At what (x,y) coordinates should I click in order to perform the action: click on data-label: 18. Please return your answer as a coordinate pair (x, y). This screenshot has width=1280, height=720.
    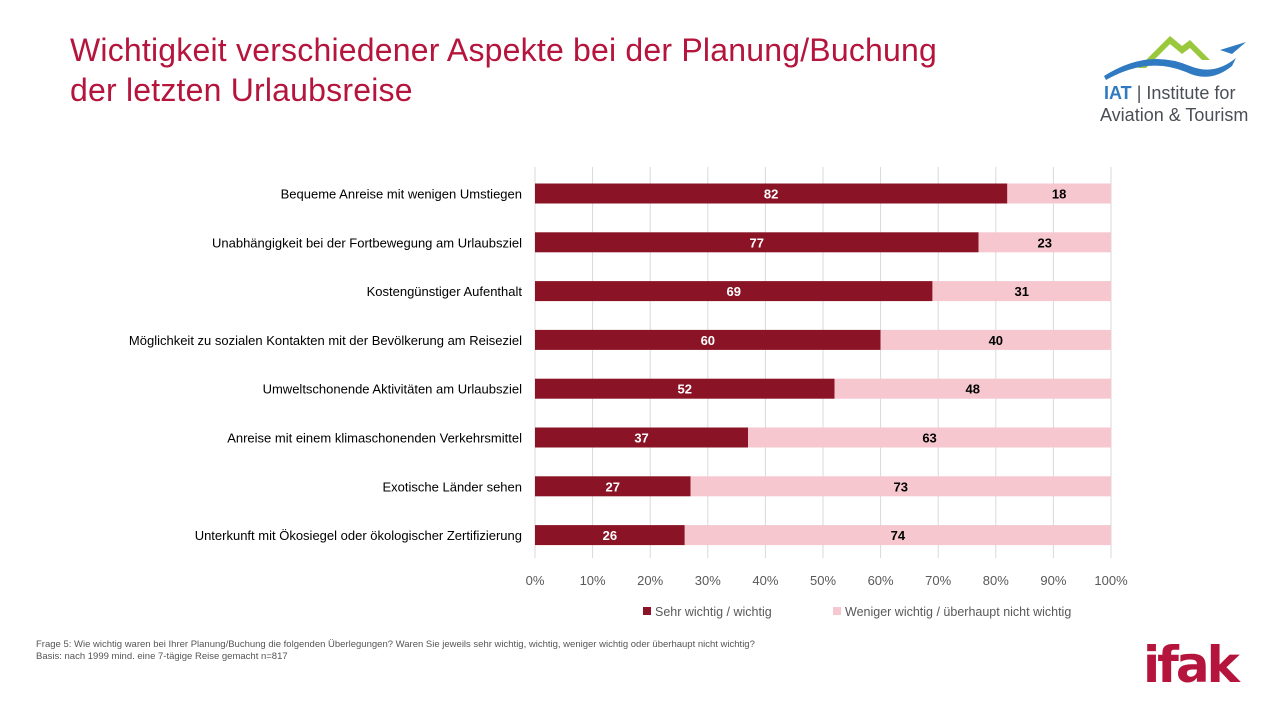
    Looking at the image, I should click on (1059, 194).